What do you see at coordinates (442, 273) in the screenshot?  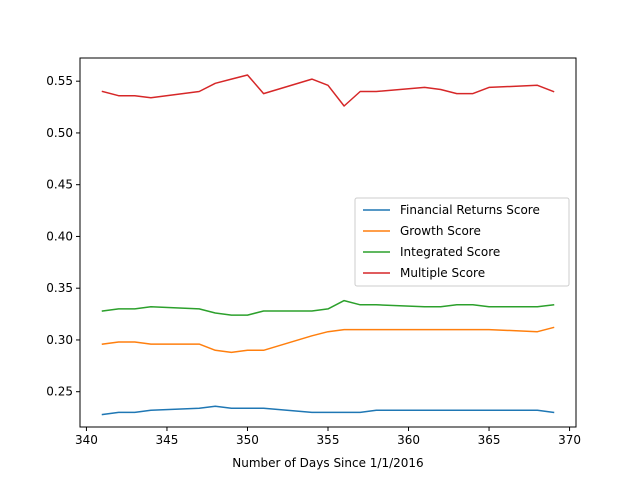 I see `legend-label-multiple-score: Multiple Score` at bounding box center [442, 273].